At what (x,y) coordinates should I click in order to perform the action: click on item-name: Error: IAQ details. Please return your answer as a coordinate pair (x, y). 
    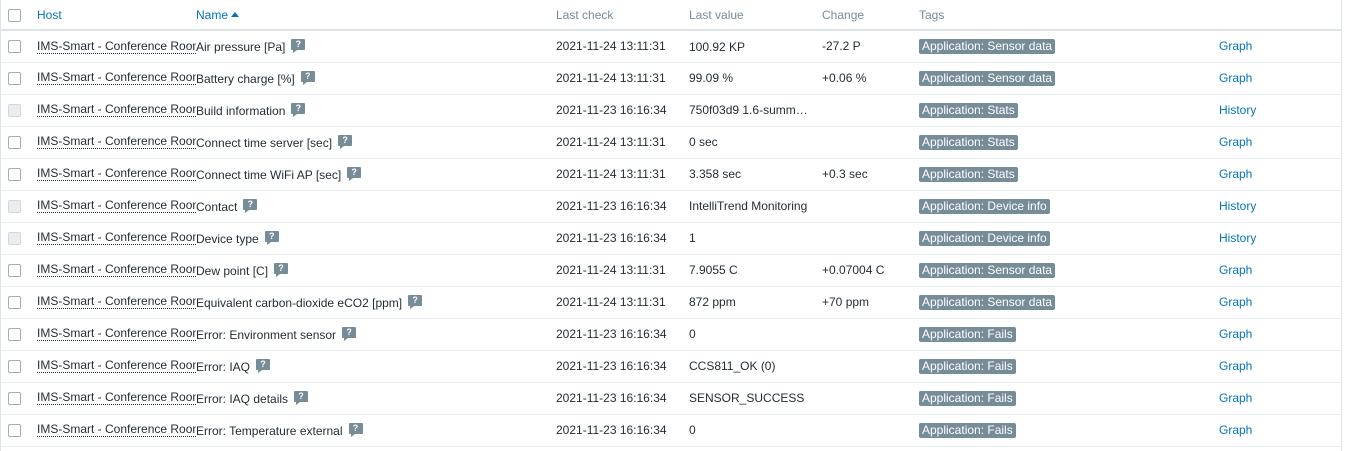
    Looking at the image, I should click on (242, 398).